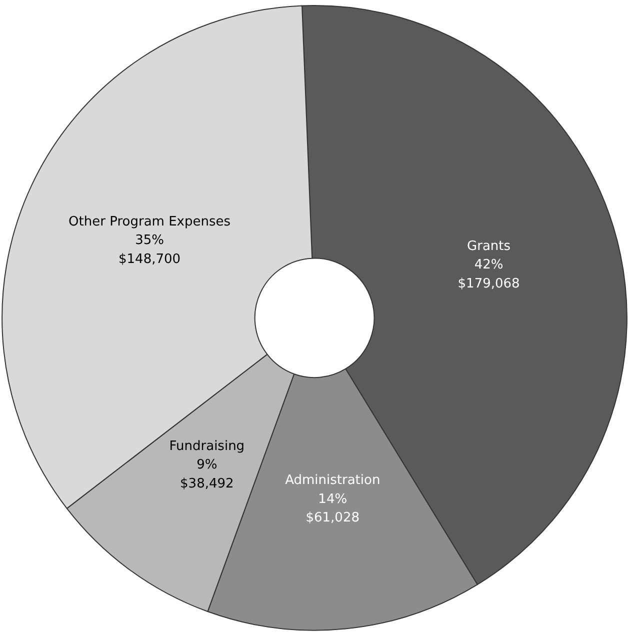 Image resolution: width=628 pixels, height=638 pixels. Describe the element at coordinates (149, 222) in the screenshot. I see `slice-label: Other Program Expenses` at that location.